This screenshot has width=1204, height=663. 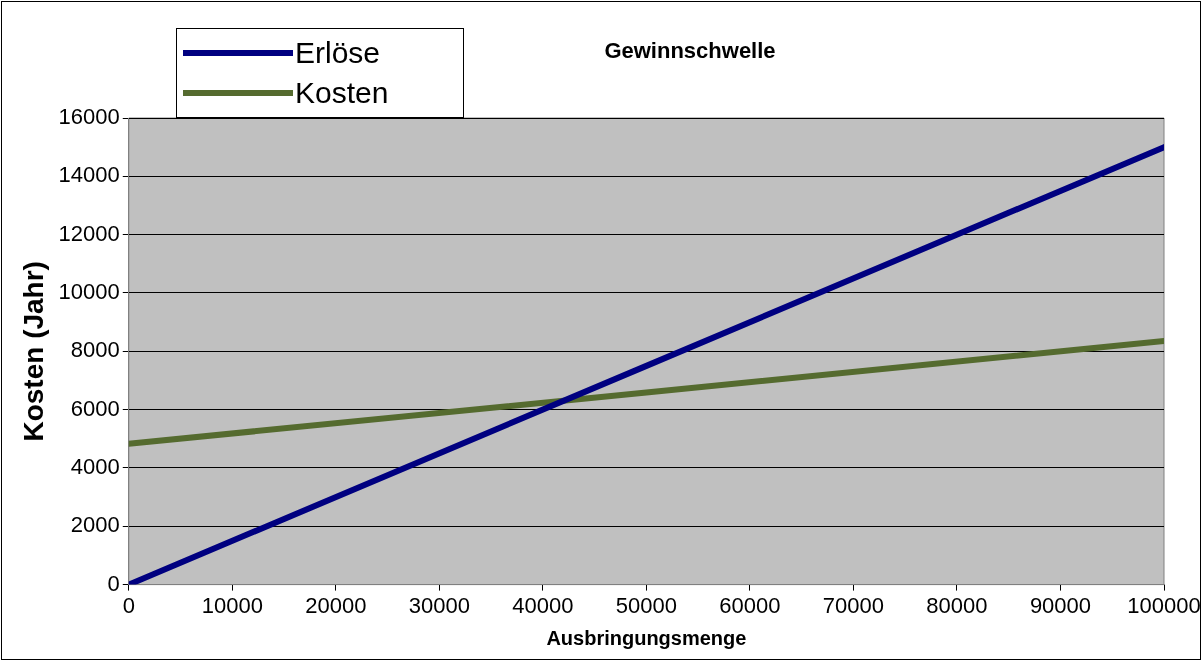 What do you see at coordinates (33, 351) in the screenshot?
I see `y-axis-title: Kosten (Jahr)` at bounding box center [33, 351].